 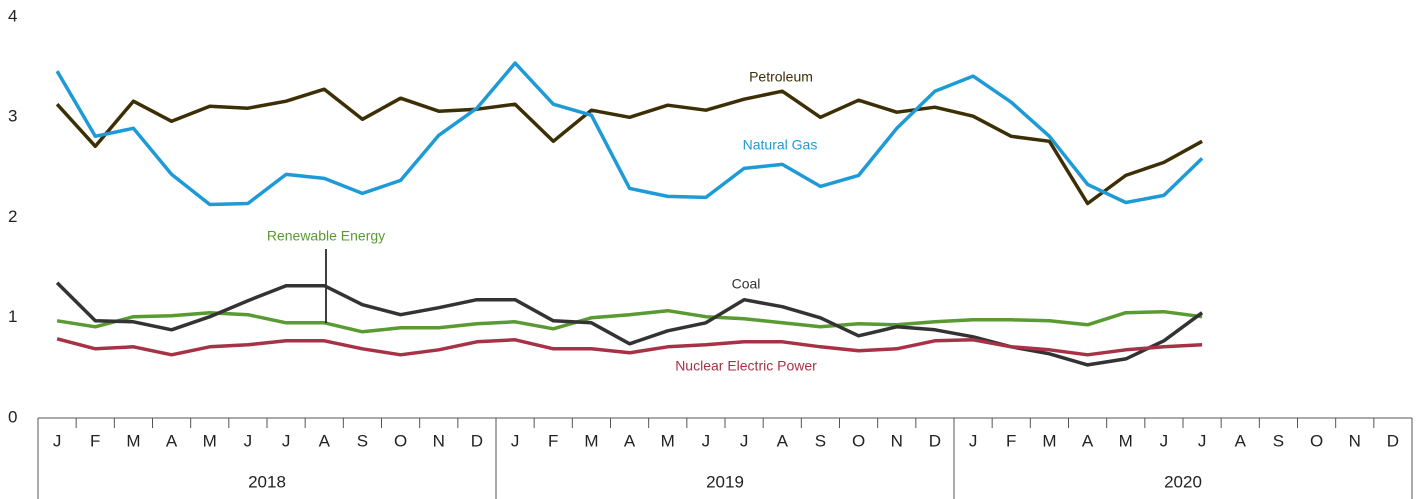 I want to click on series-label: Petroleum, so click(x=781, y=77).